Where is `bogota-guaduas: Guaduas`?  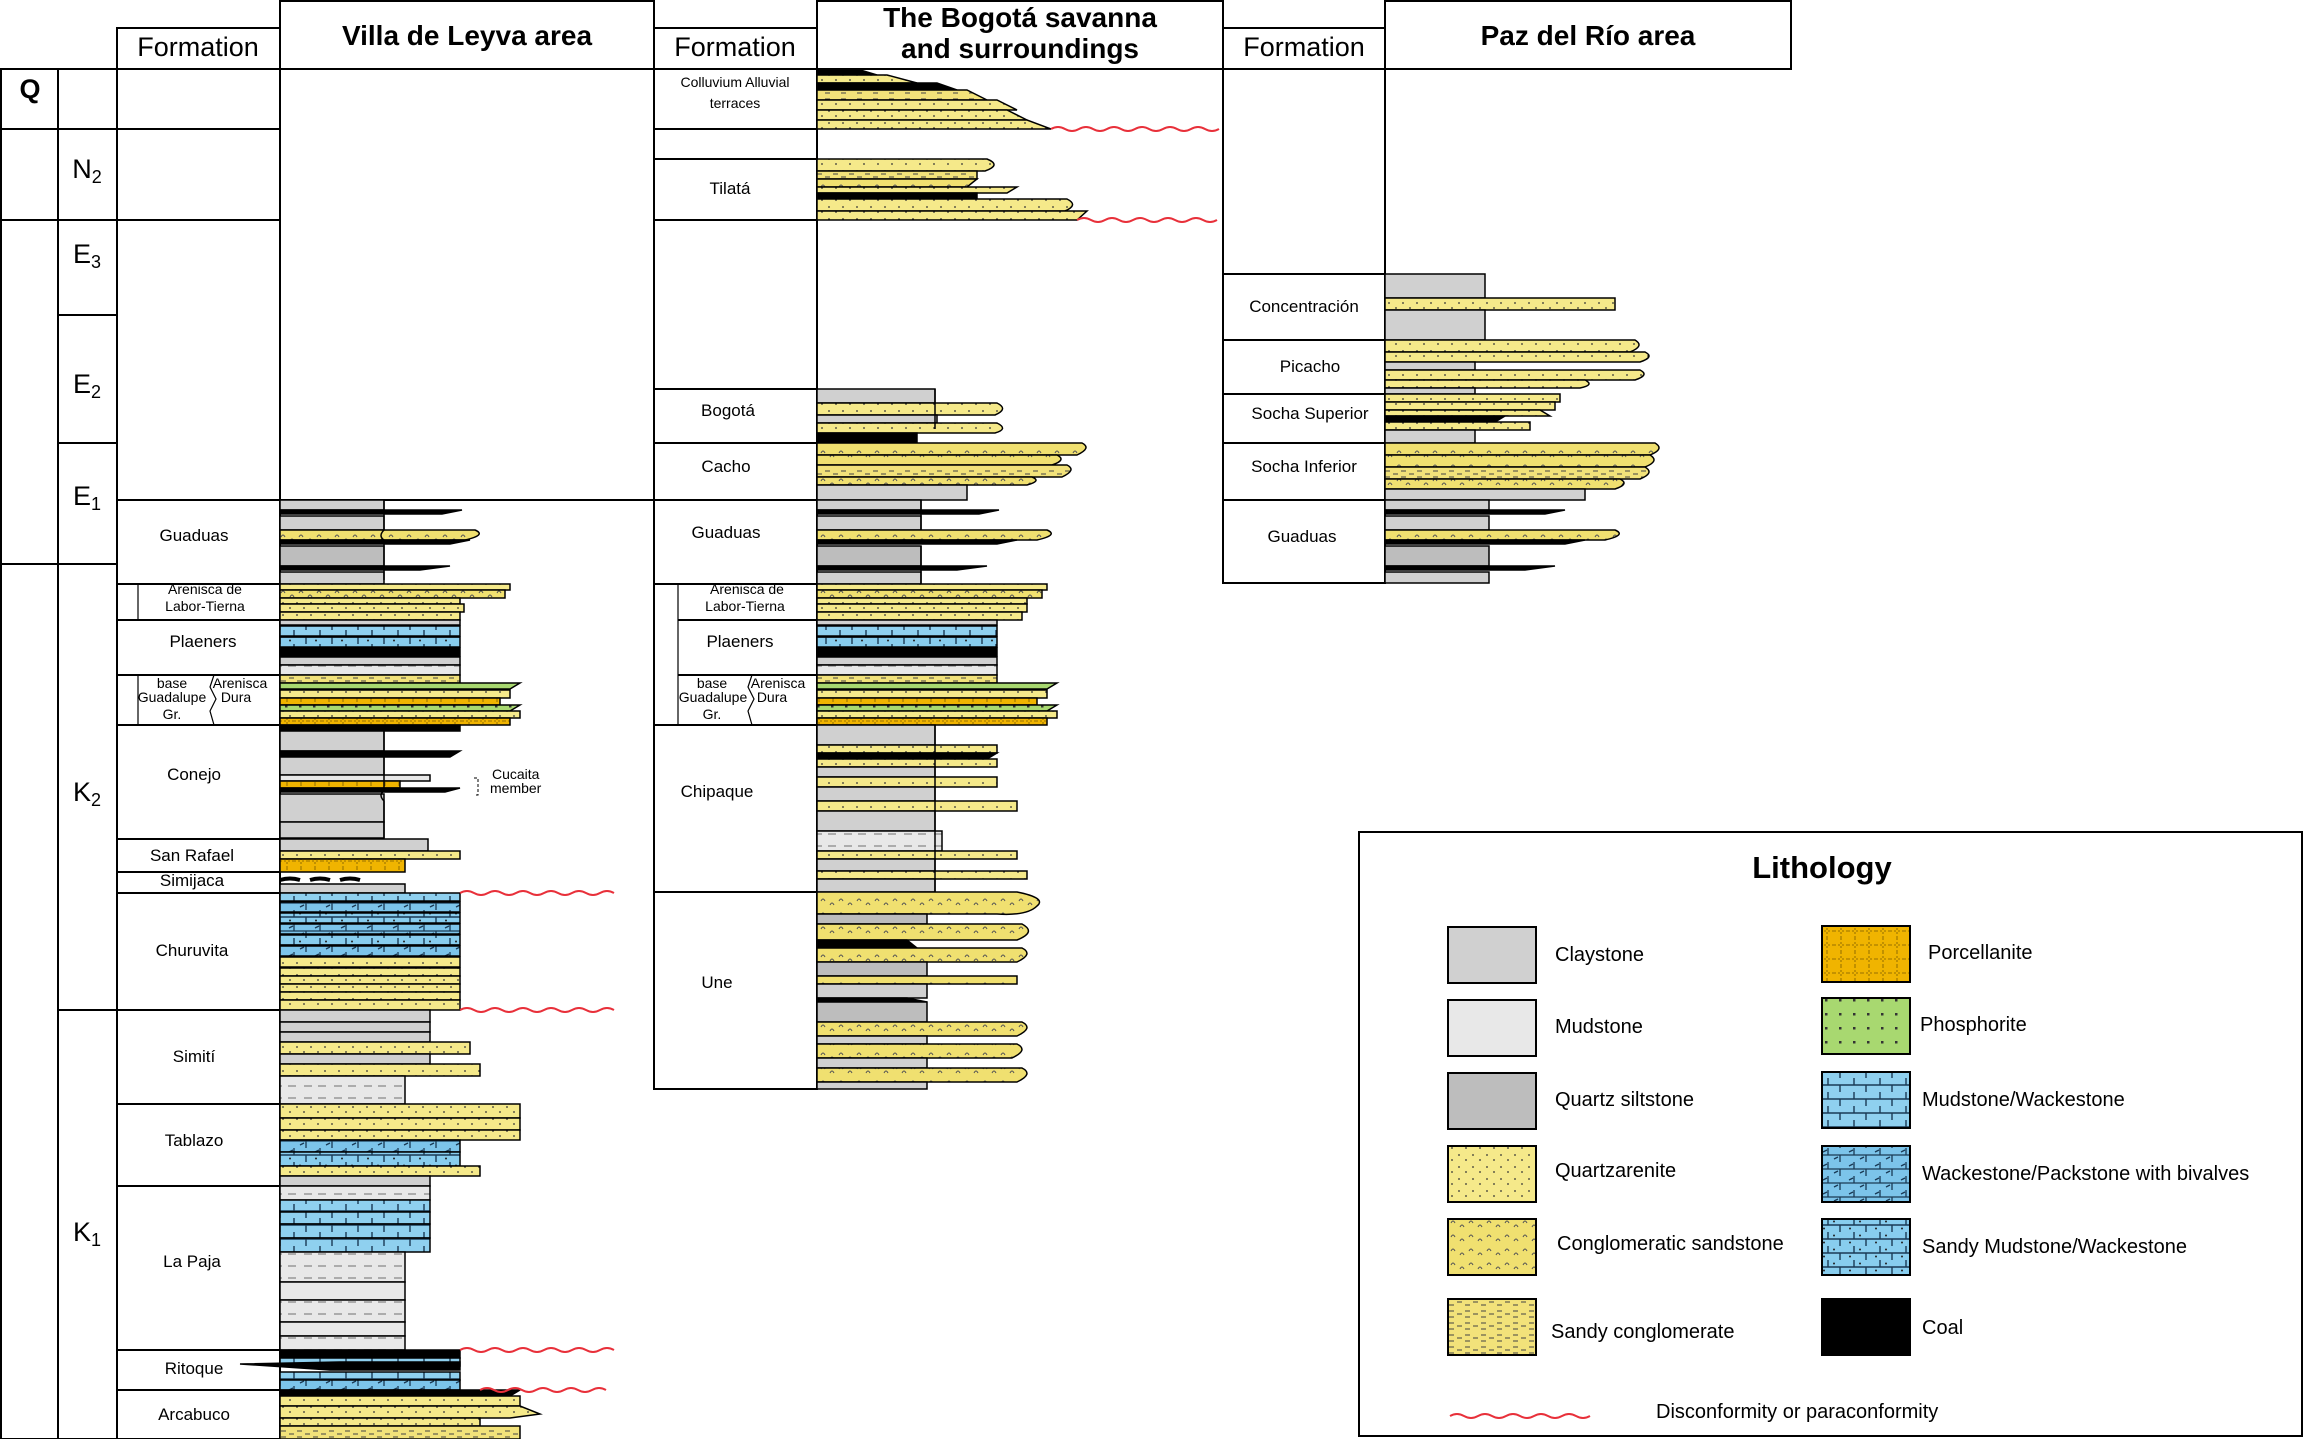 bogota-guaduas: Guaduas is located at coordinates (726, 532).